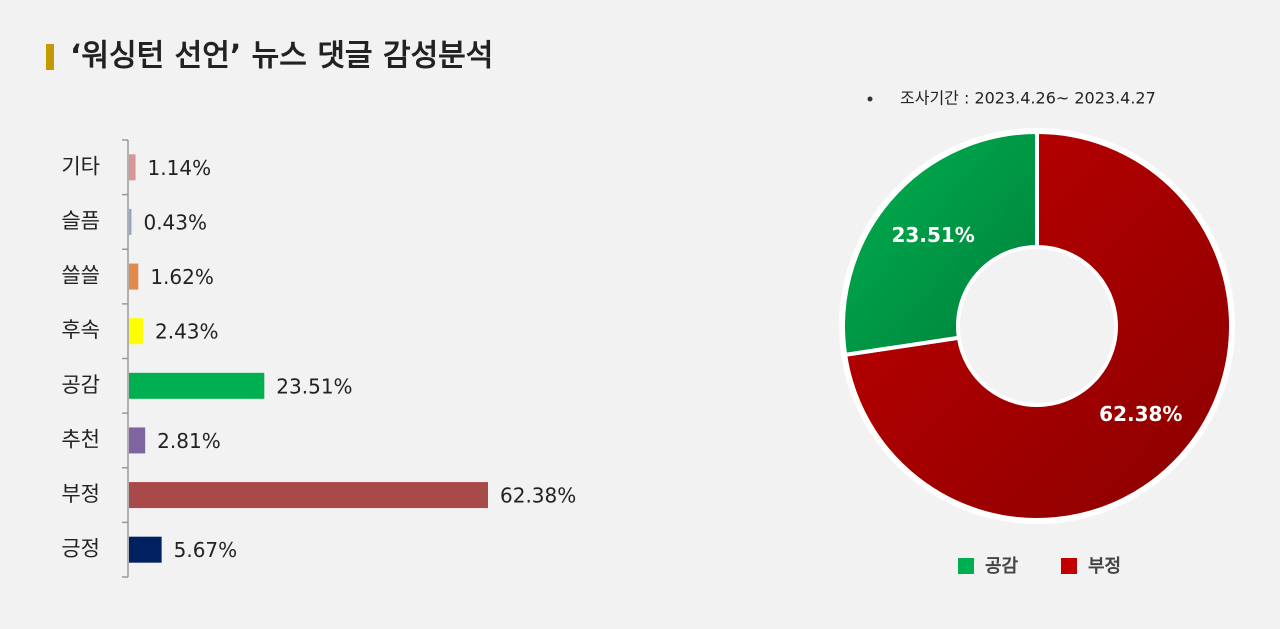  I want to click on category-label: 슬픔, so click(80, 221).